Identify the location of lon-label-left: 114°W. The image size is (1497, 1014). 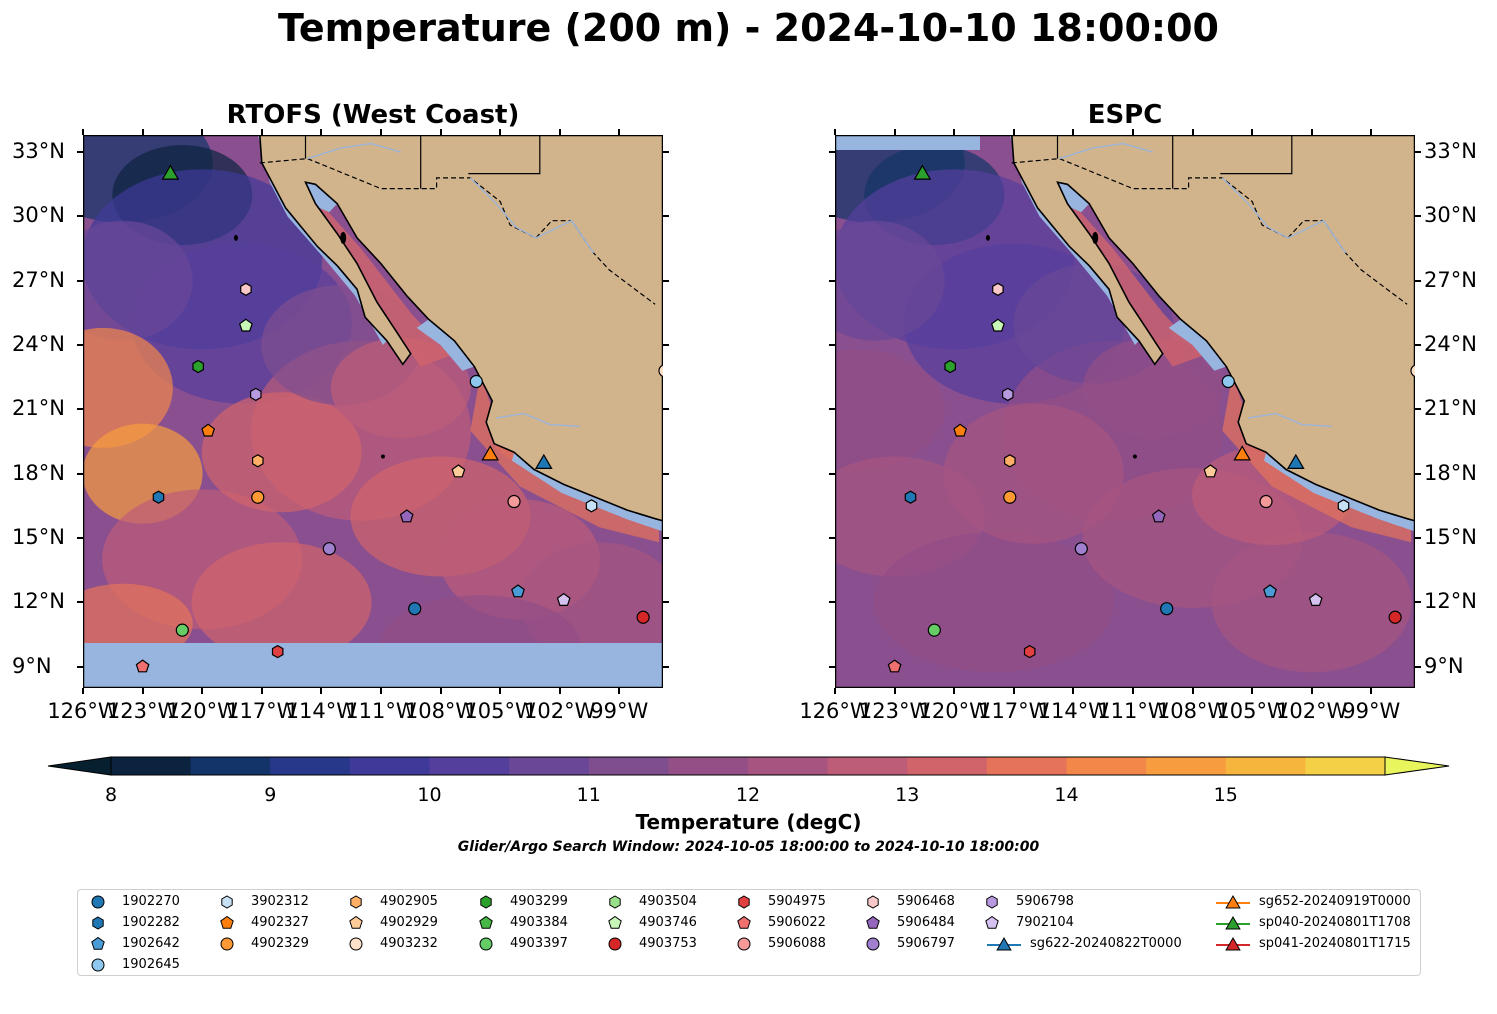
(321, 711).